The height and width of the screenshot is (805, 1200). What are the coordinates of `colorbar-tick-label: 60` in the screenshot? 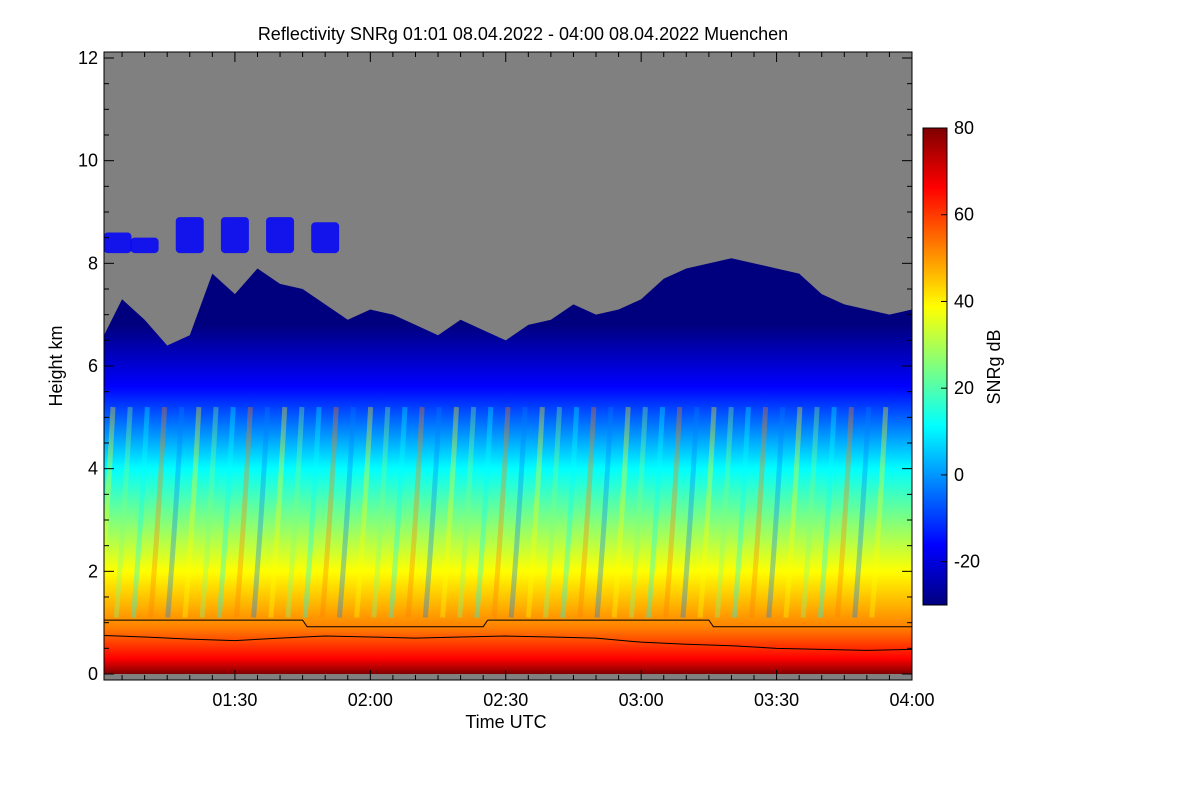 It's located at (964, 215).